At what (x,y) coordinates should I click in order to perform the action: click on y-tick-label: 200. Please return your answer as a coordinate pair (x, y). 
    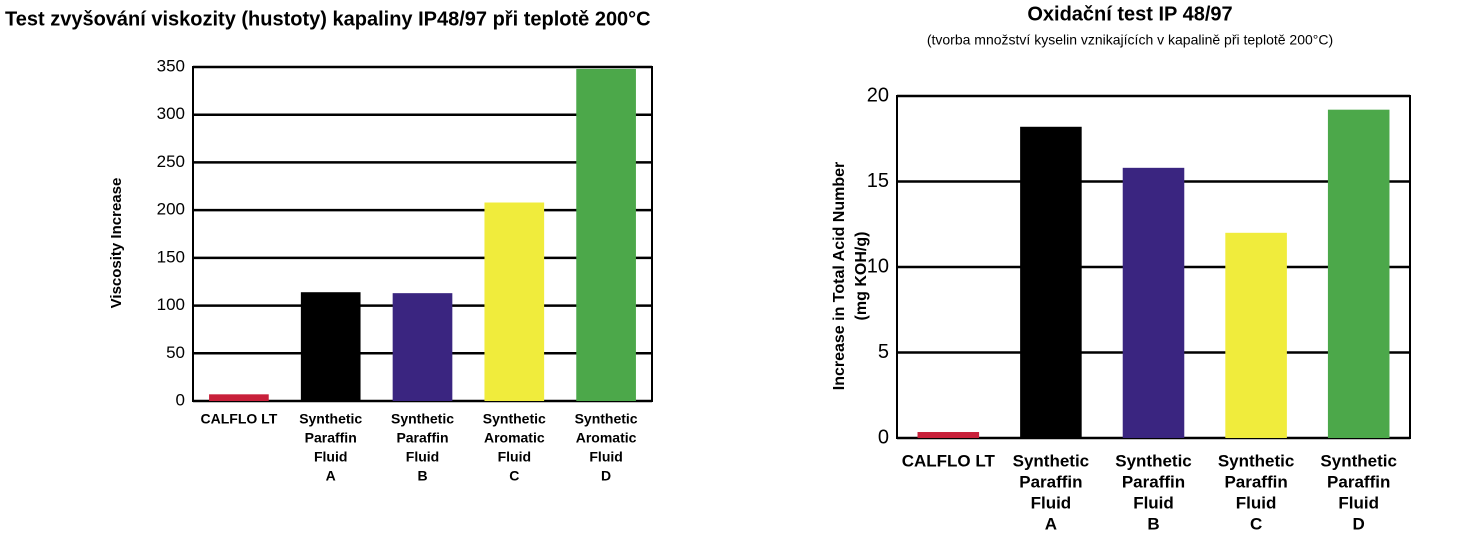
    Looking at the image, I should click on (171, 209).